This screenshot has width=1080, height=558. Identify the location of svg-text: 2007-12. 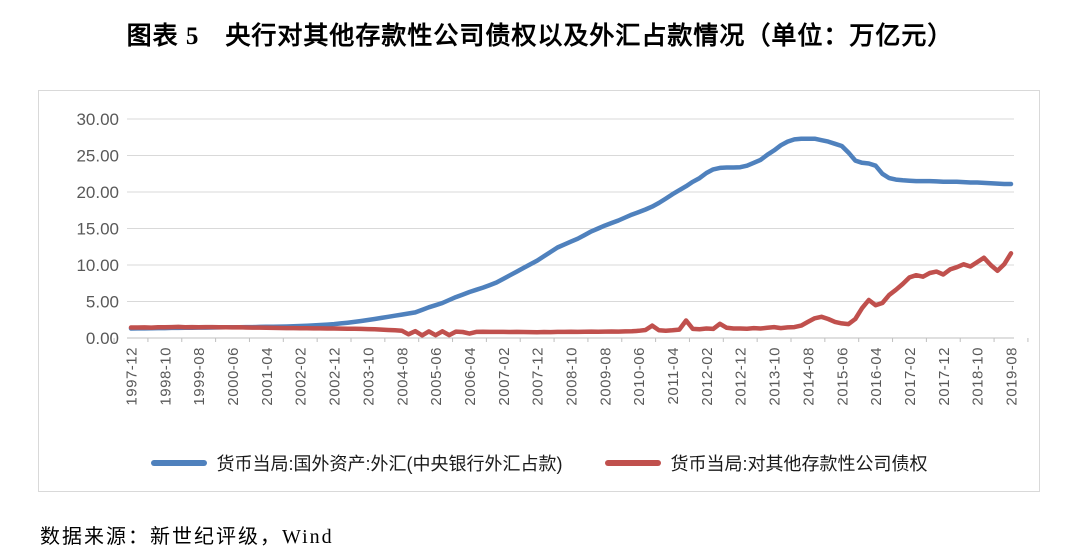
(538, 376).